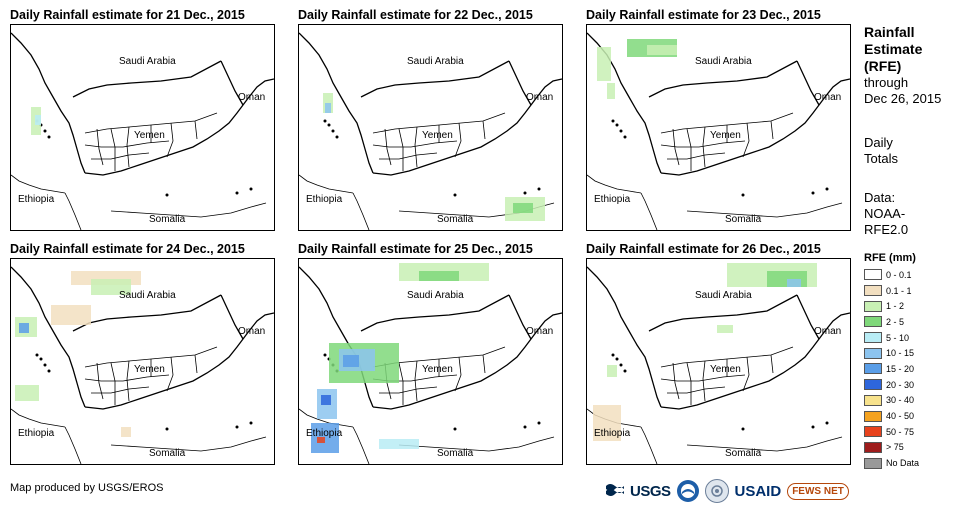 The height and width of the screenshot is (511, 967). I want to click on usgs-wave-icon, so click(615, 491).